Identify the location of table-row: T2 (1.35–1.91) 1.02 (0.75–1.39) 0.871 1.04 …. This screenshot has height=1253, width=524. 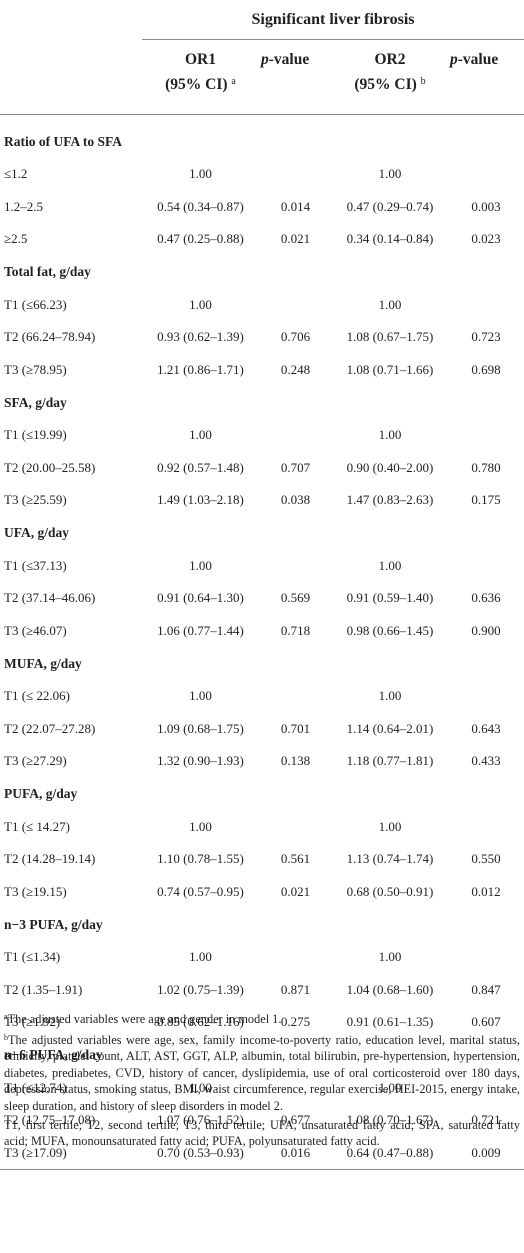
(262, 990).